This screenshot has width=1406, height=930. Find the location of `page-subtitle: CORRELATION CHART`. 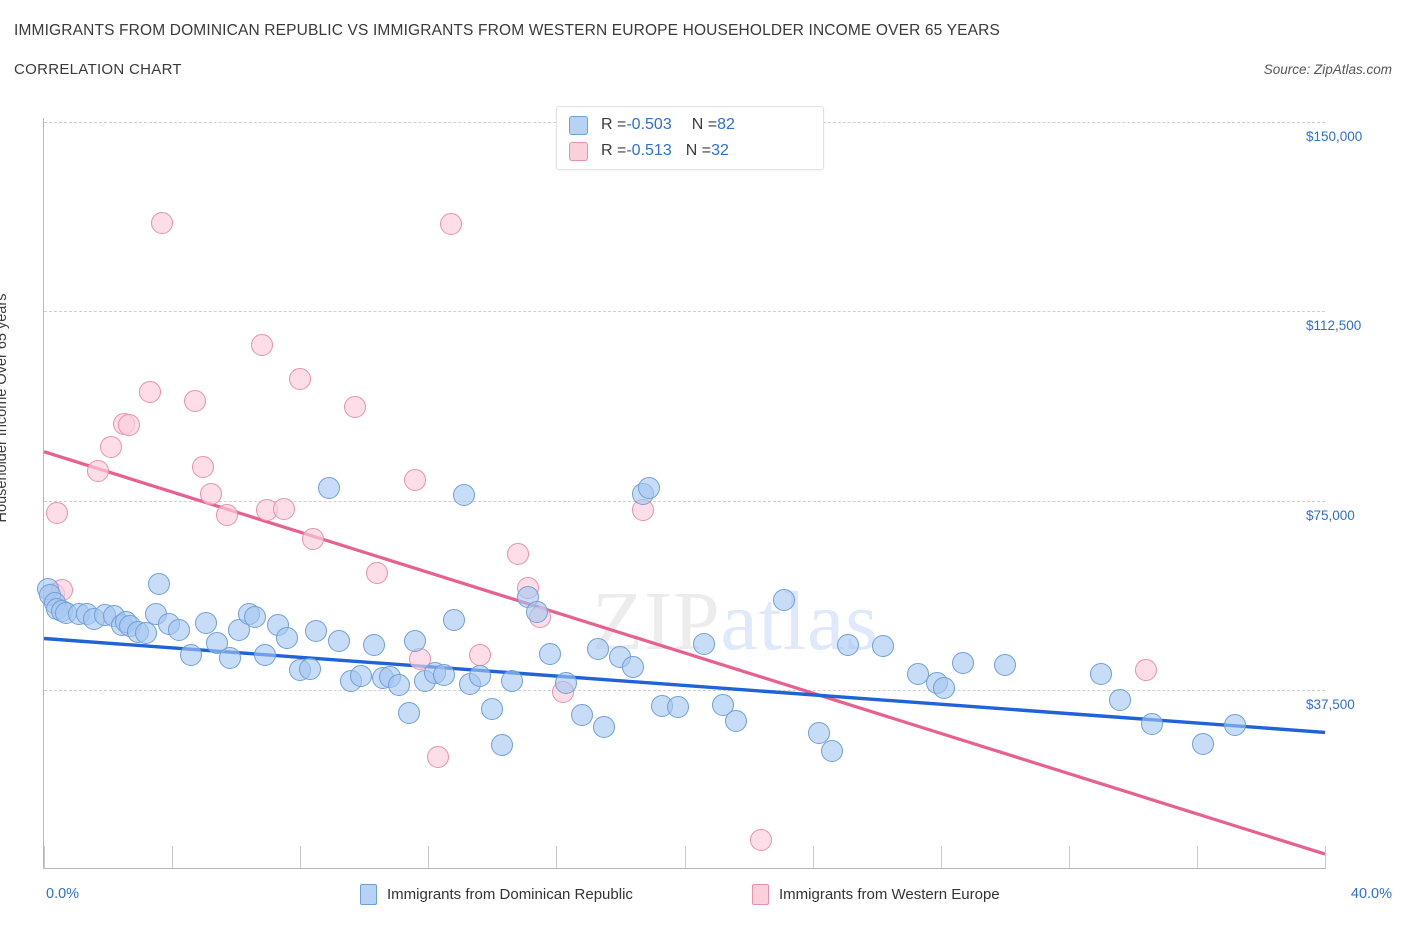

page-subtitle: CORRELATION CHART is located at coordinates (98, 69).